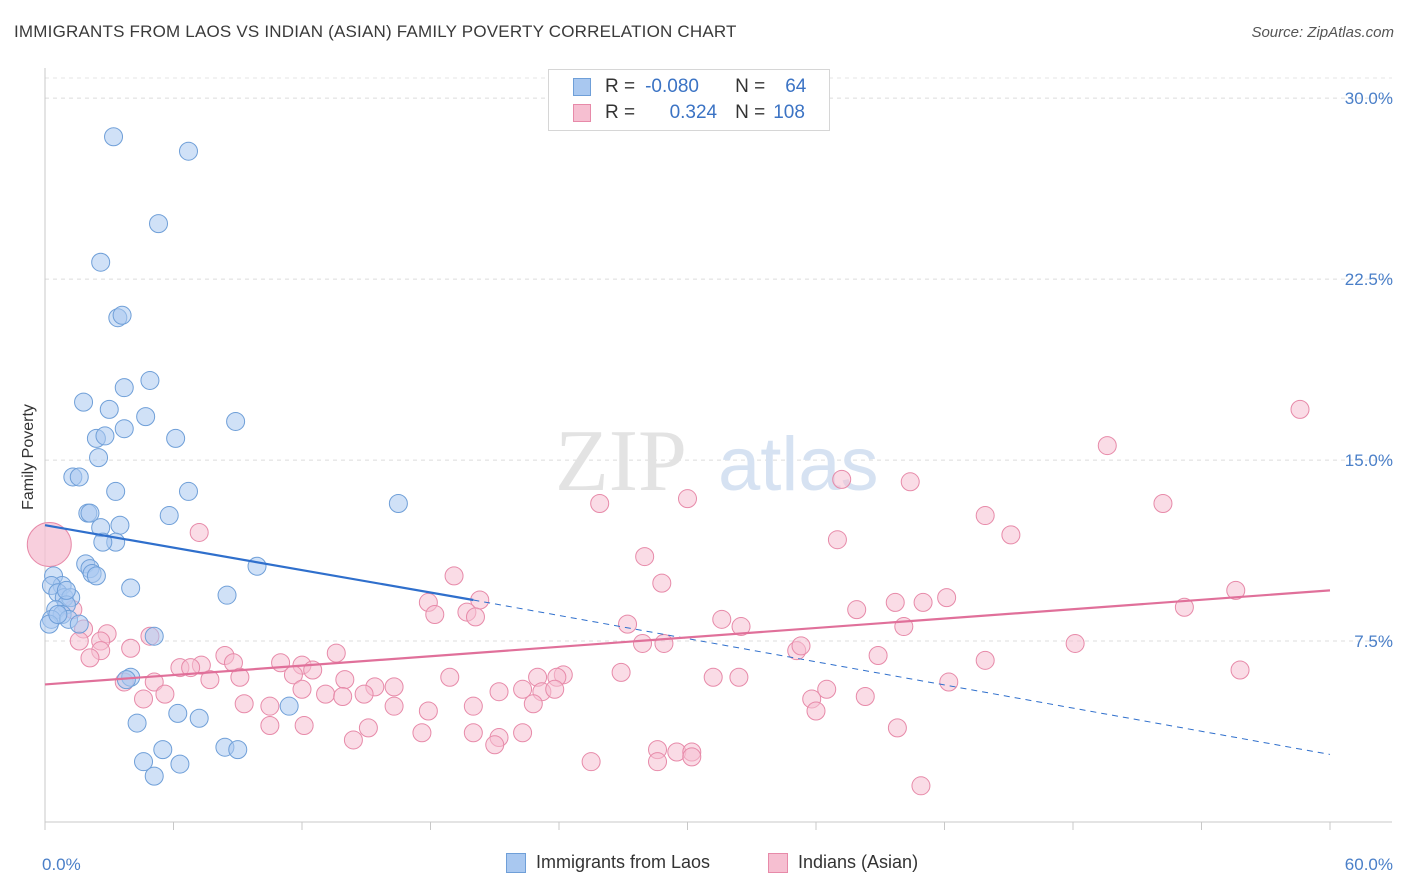 This screenshot has width=1406, height=892. I want to click on x-tick-label: 0.0%, so click(61, 864).